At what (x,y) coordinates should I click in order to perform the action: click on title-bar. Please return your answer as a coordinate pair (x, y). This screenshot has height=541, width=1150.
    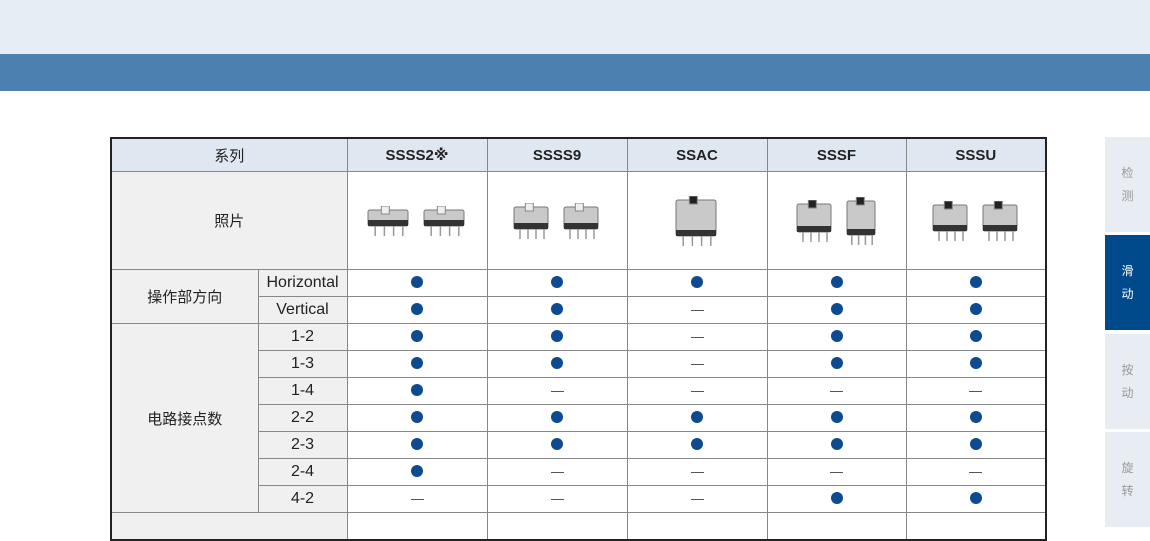
    Looking at the image, I should click on (575, 72).